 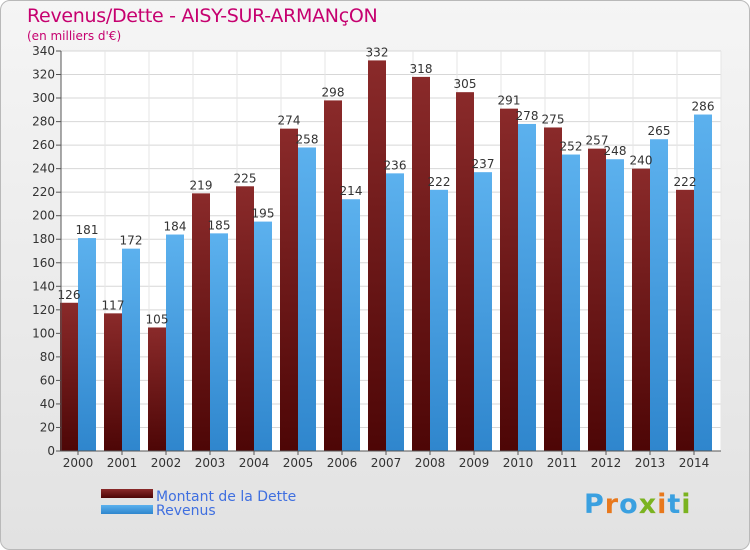 What do you see at coordinates (87, 230) in the screenshot?
I see `data-label-revenus: 181` at bounding box center [87, 230].